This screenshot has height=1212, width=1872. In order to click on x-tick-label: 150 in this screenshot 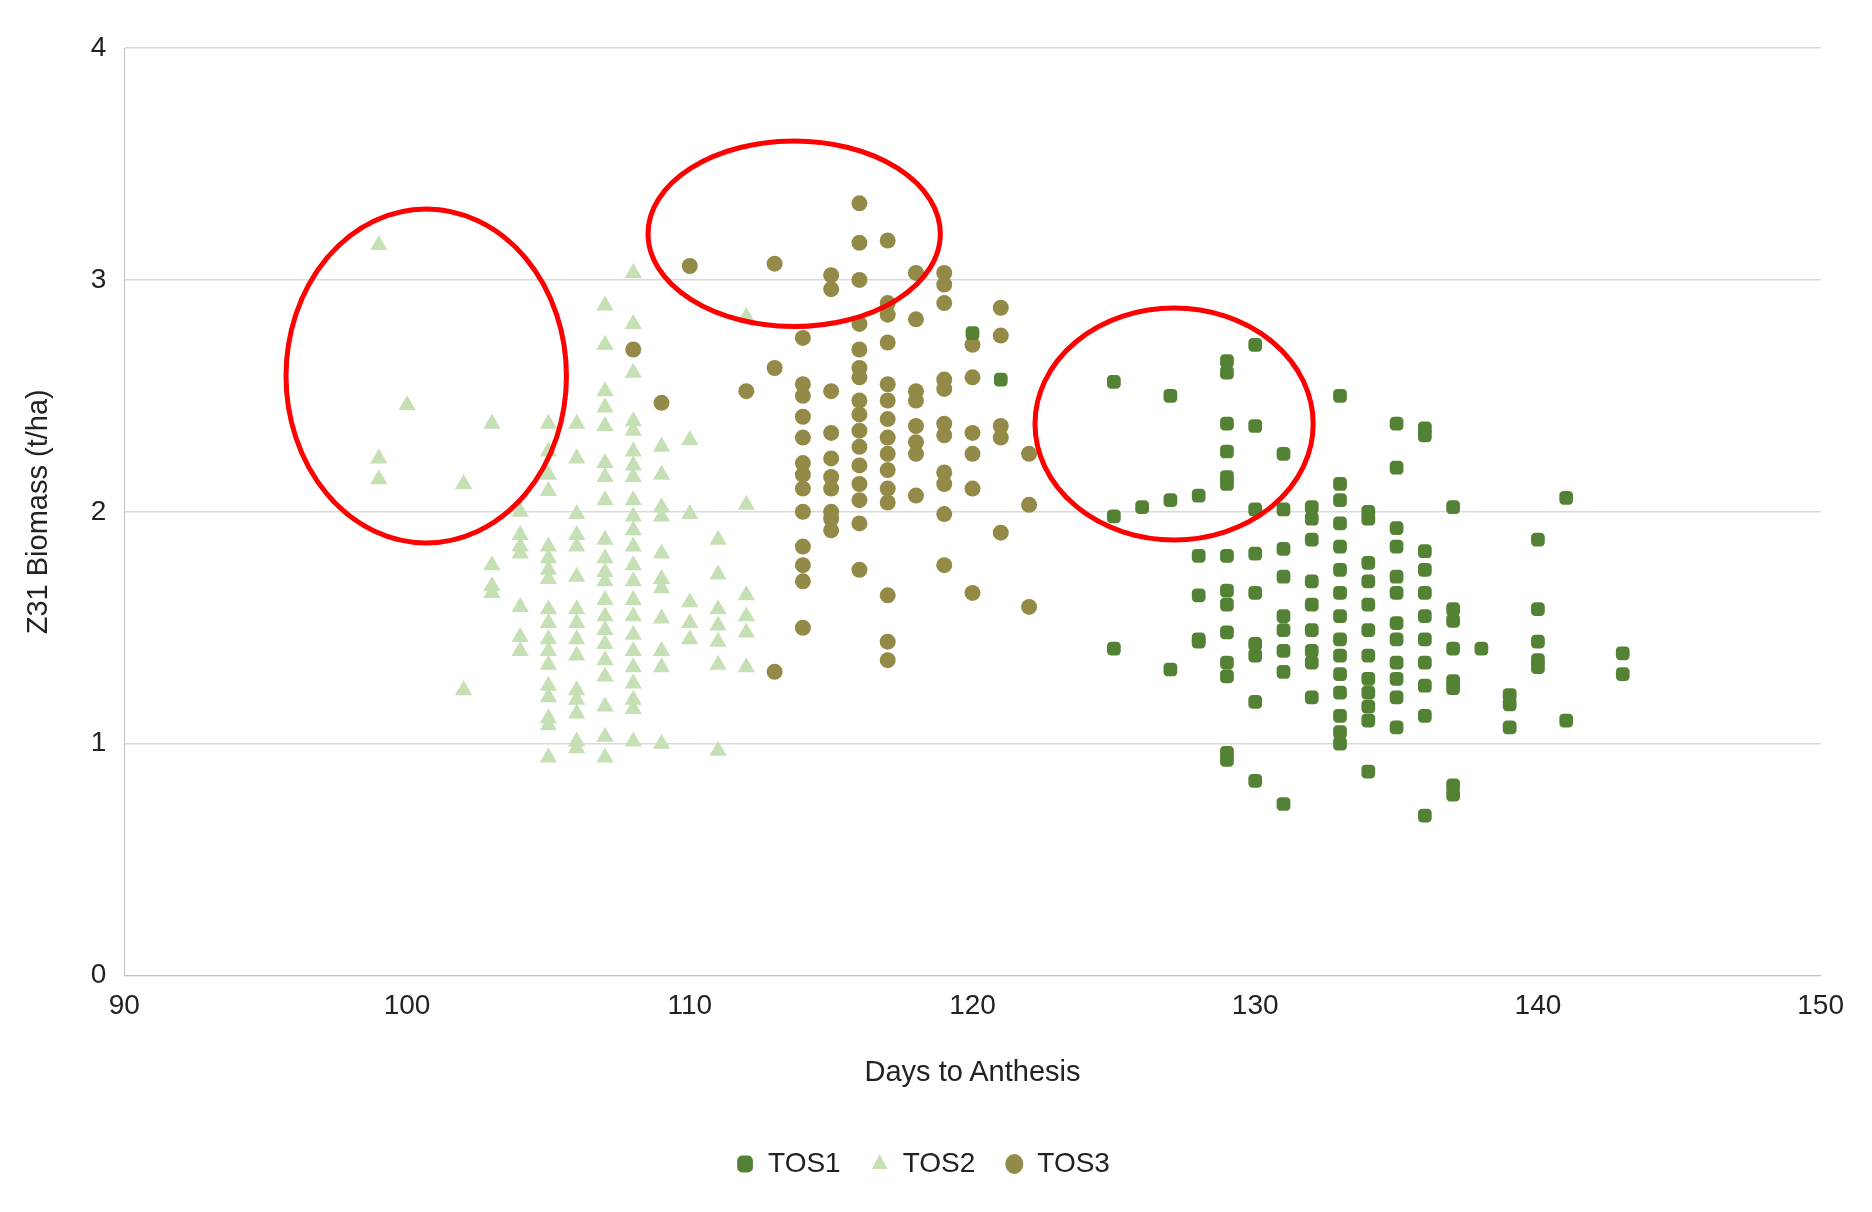, I will do `click(1820, 1005)`.